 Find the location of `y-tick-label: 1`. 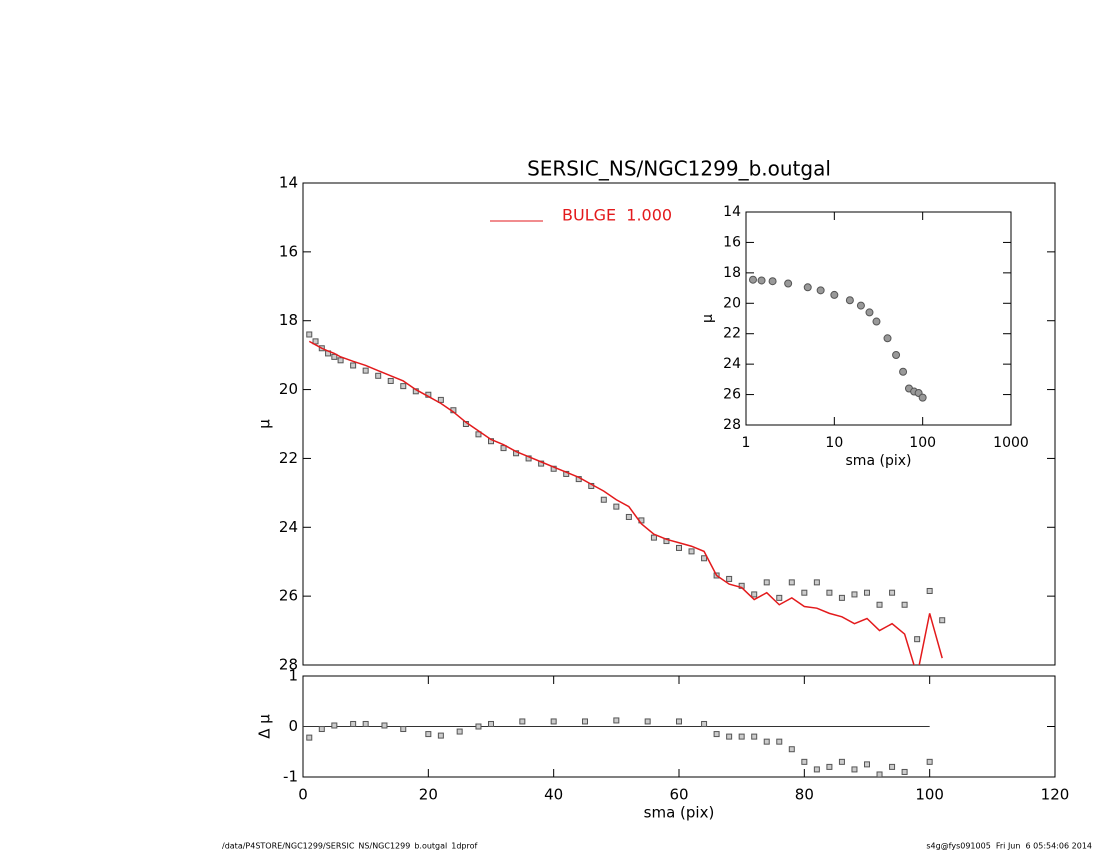

y-tick-label: 1 is located at coordinates (293, 676).